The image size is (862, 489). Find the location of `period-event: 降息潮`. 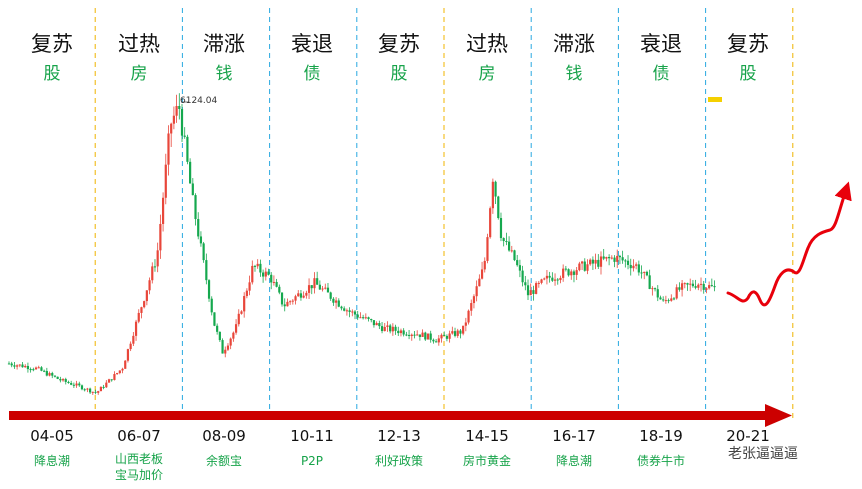

period-event: 降息潮 is located at coordinates (51, 461).